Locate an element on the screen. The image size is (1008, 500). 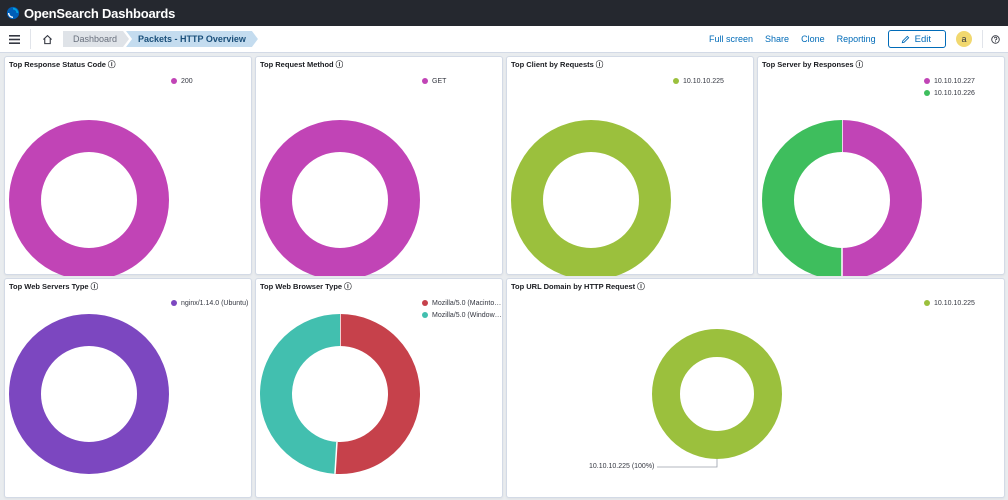
legend-item: 200 is located at coordinates (182, 81).